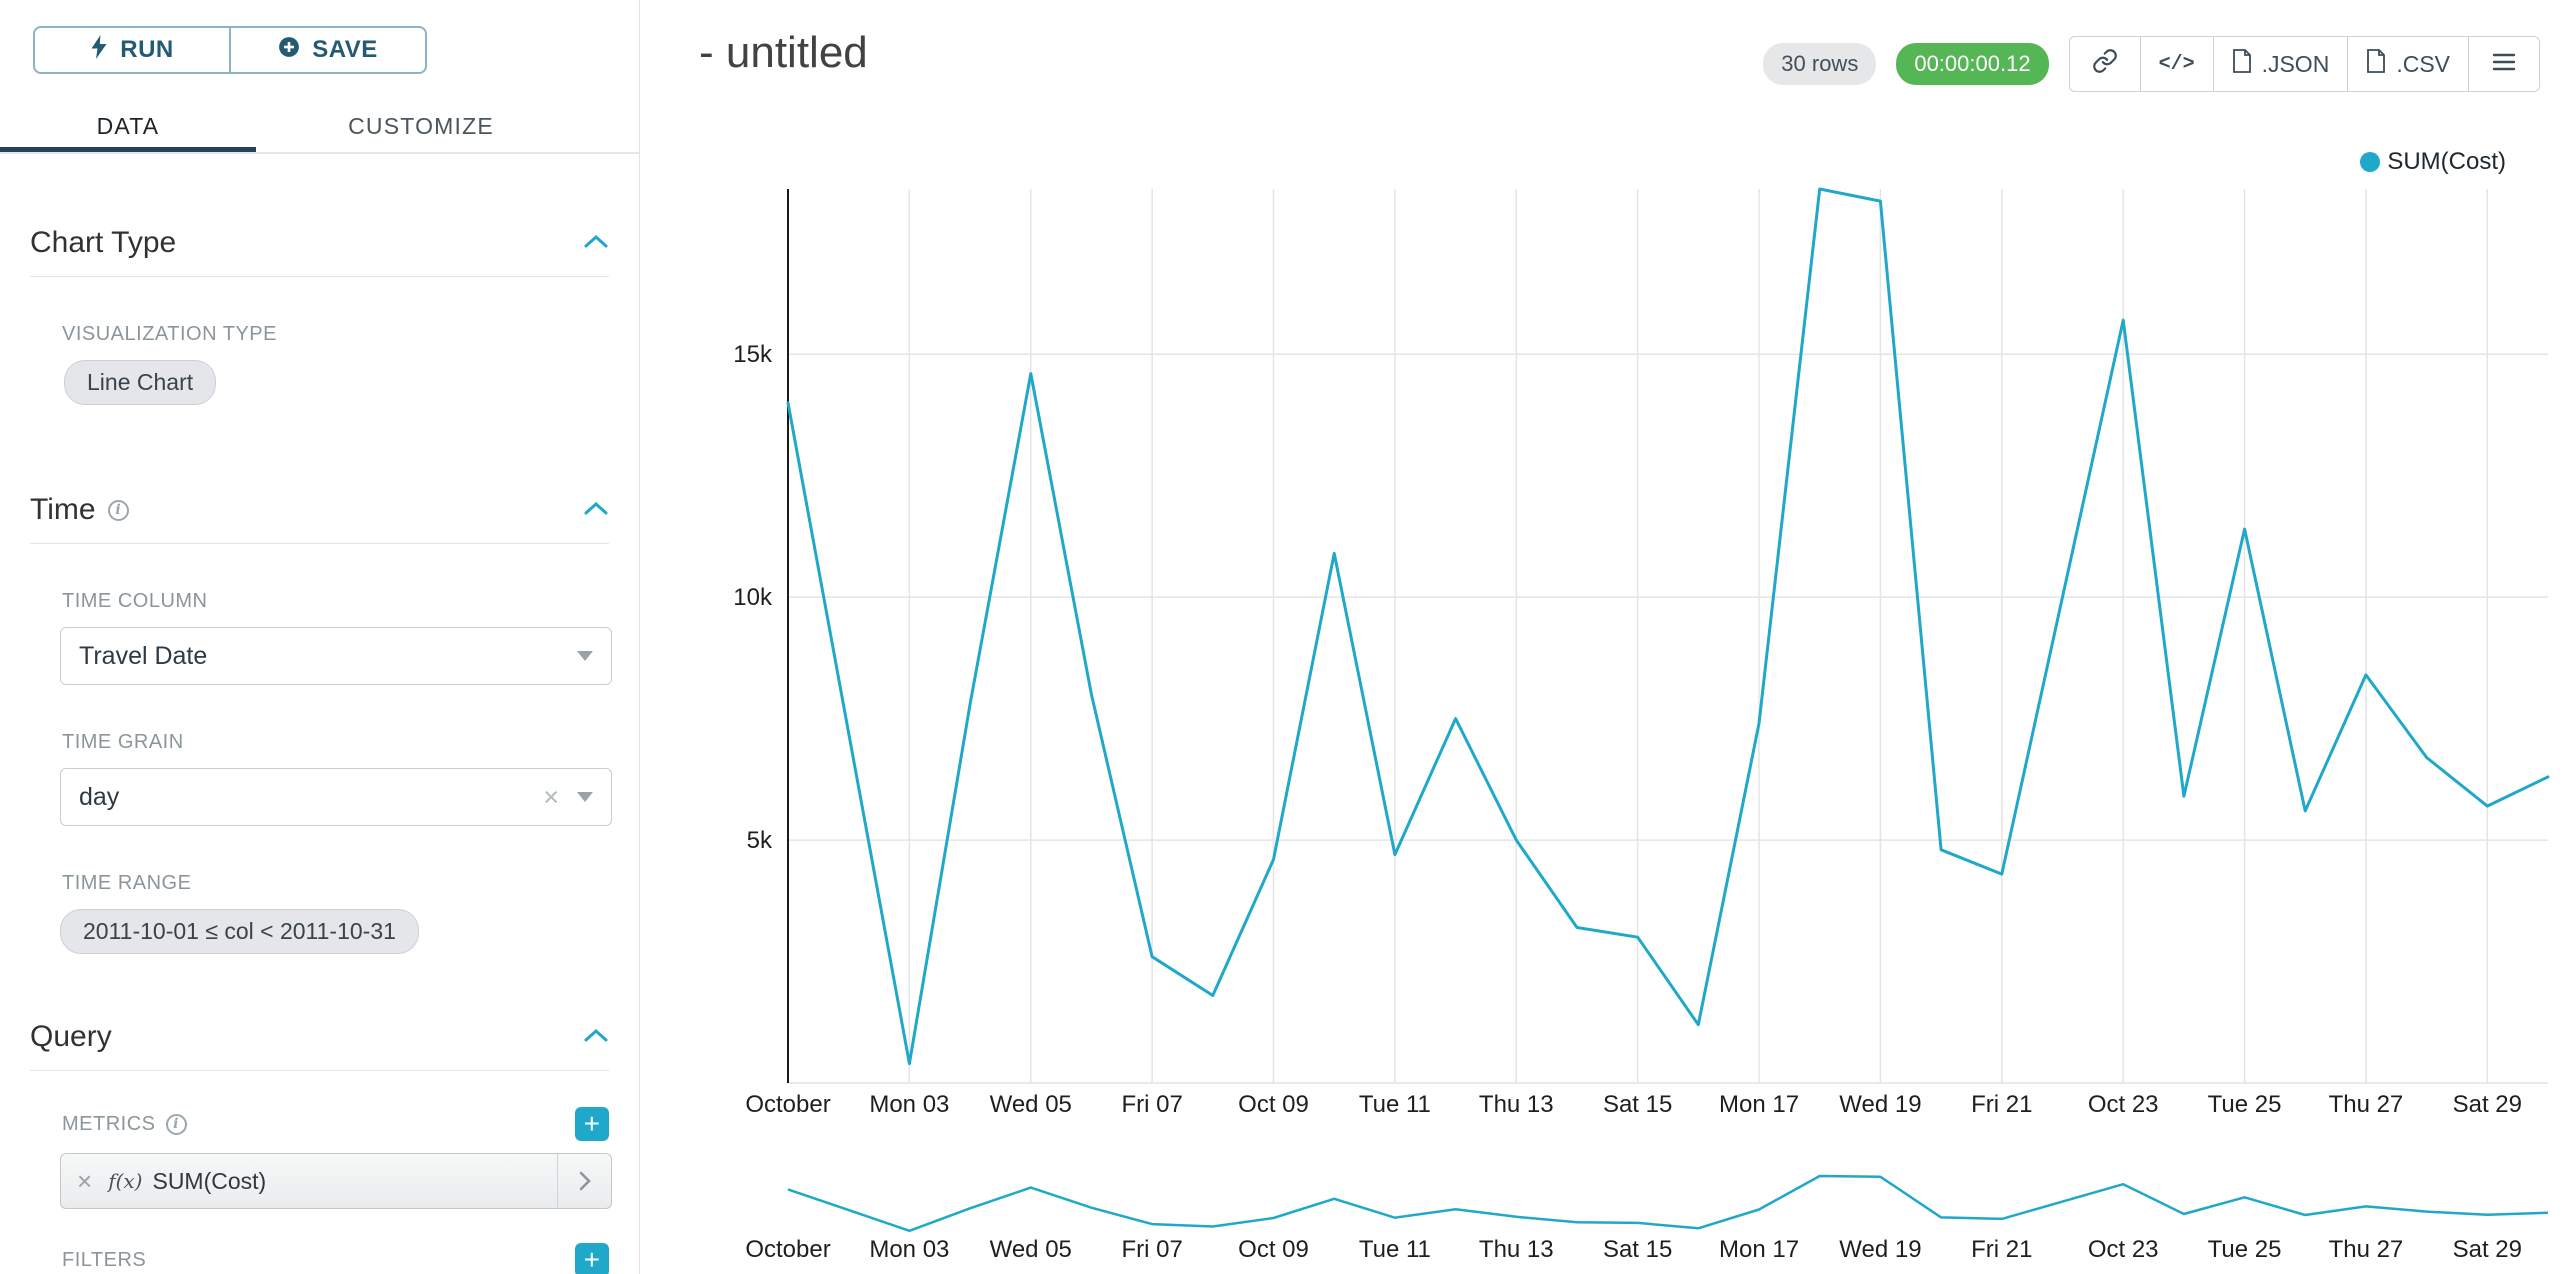  I want to click on panel-tabs: DATA CUSTOMIZE, so click(319, 127).